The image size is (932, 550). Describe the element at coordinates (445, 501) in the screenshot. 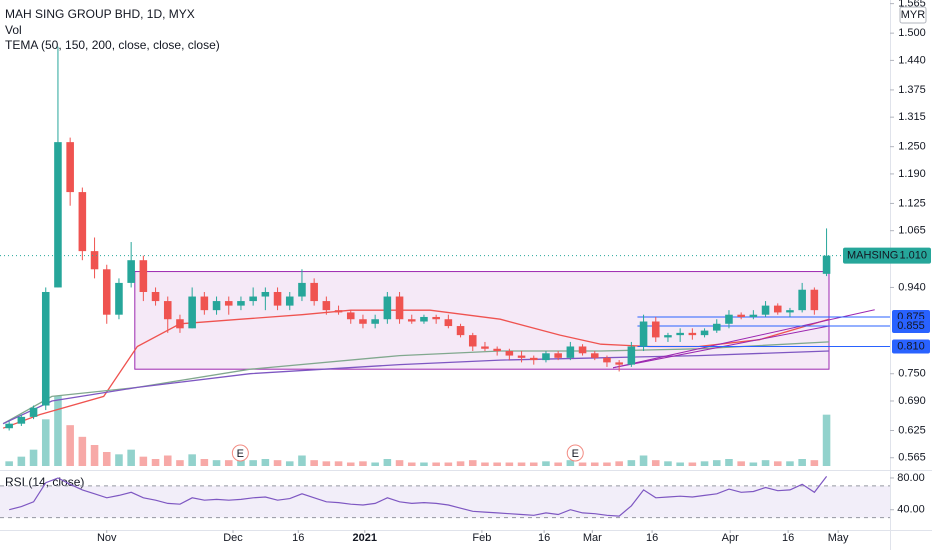

I see `rsi-band` at that location.